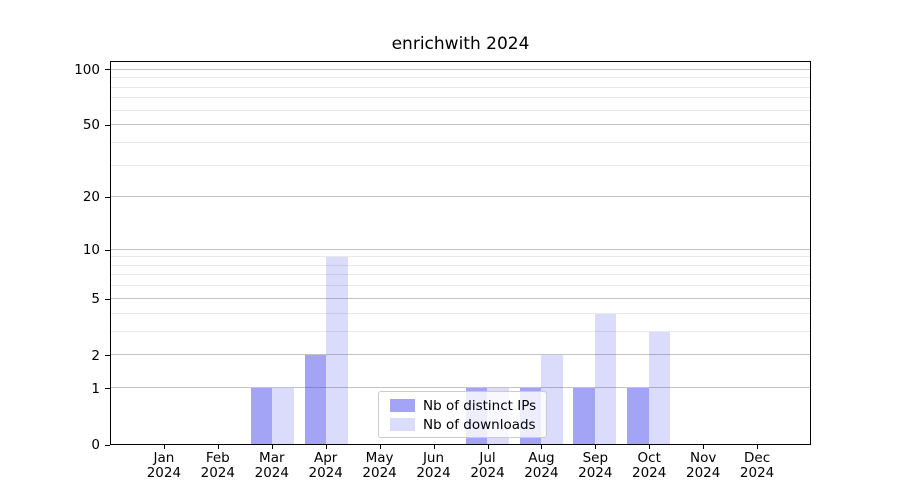  What do you see at coordinates (704, 447) in the screenshot?
I see `x-tick-nov` at bounding box center [704, 447].